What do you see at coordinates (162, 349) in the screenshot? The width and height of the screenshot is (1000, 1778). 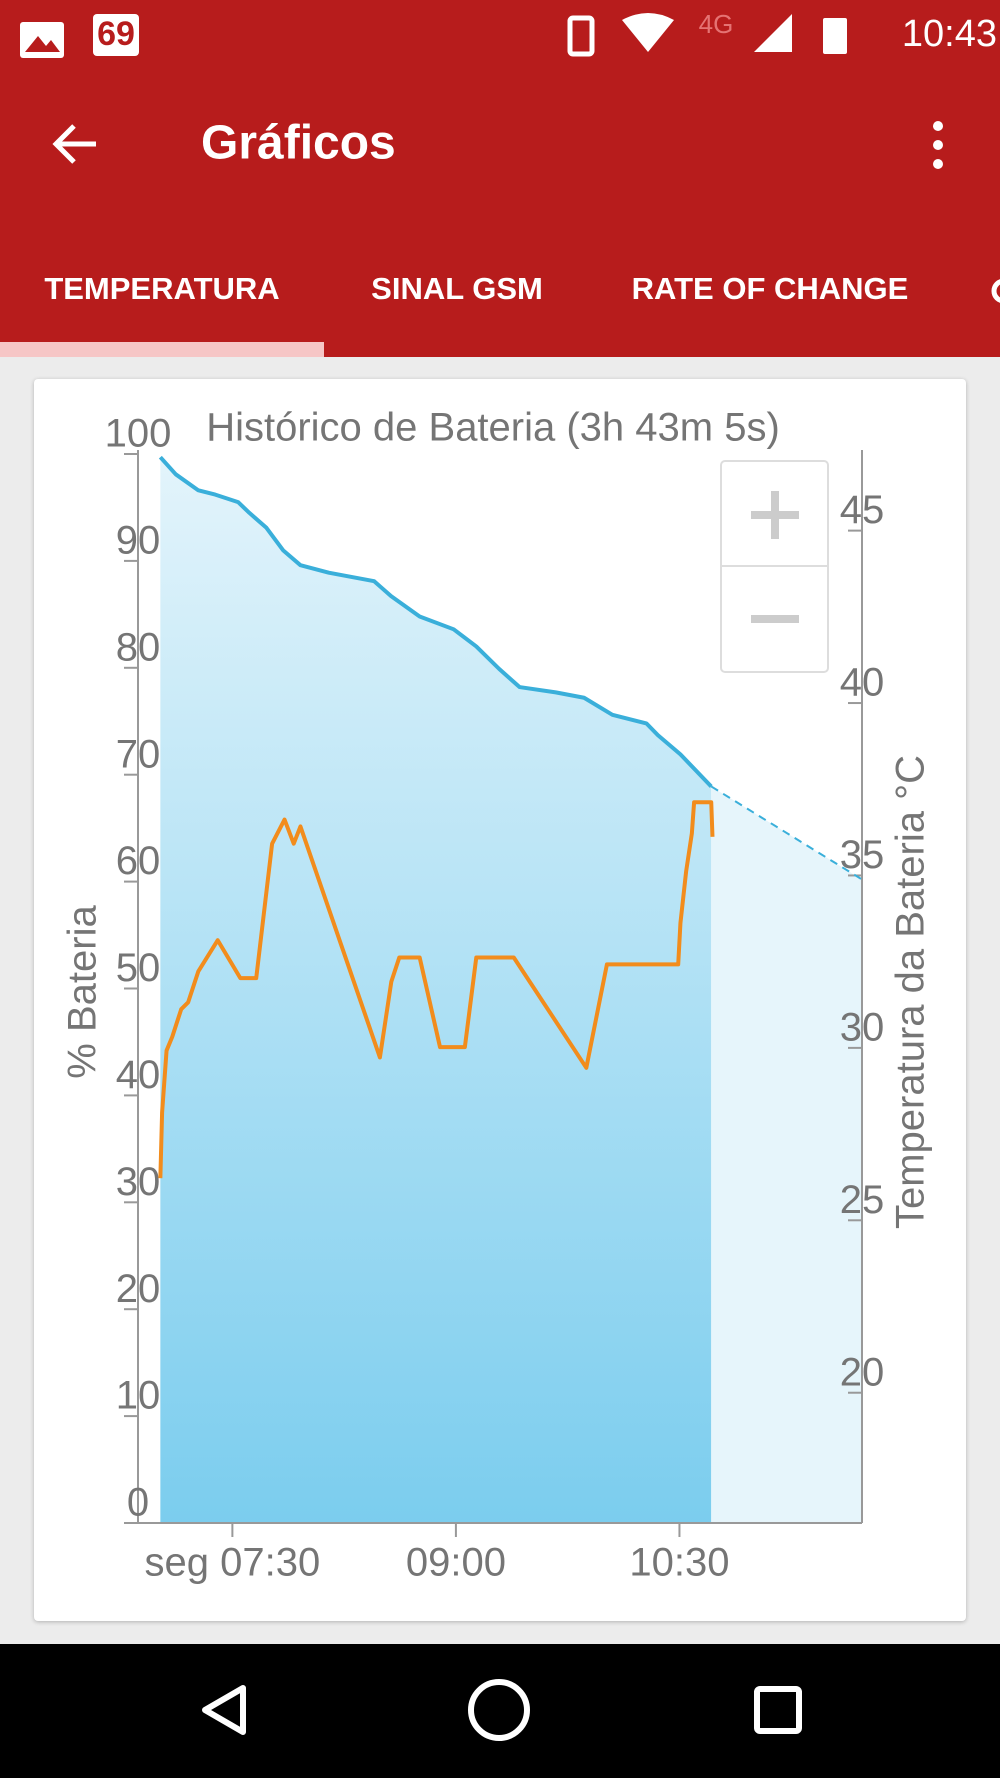 I see `tab-indicator` at bounding box center [162, 349].